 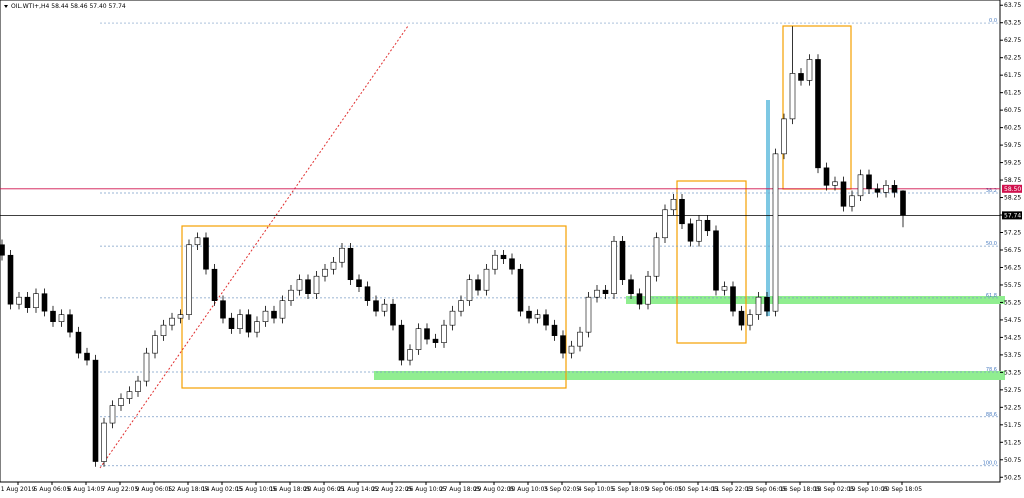 I want to click on x-tick-label: 16 Sep 18:05, so click(x=800, y=489).